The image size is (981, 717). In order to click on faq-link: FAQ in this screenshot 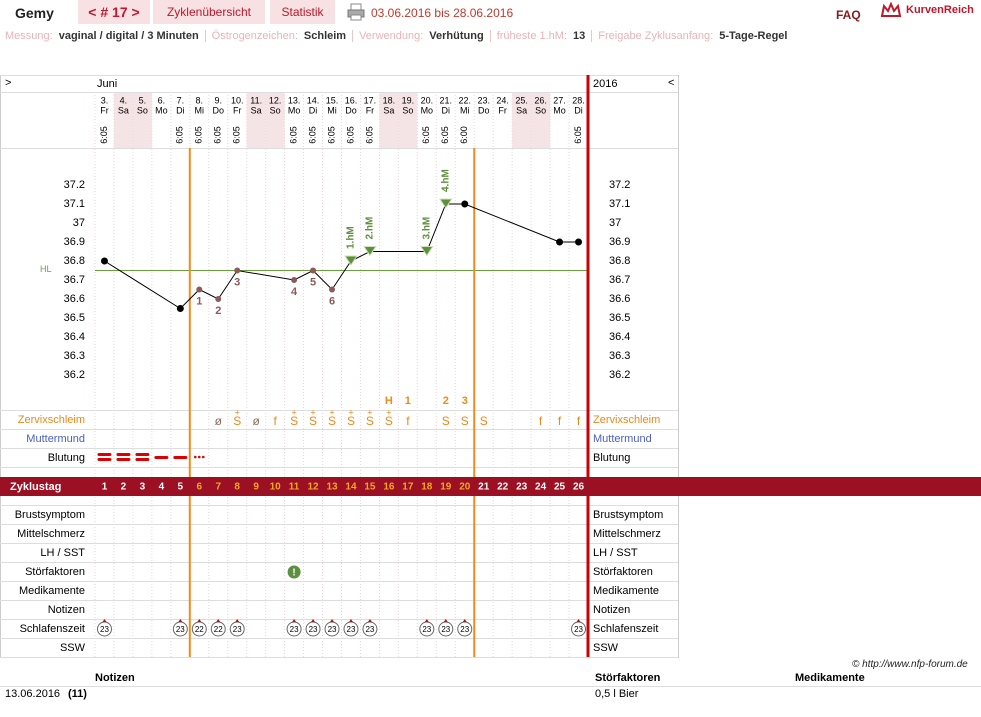, I will do `click(848, 15)`.